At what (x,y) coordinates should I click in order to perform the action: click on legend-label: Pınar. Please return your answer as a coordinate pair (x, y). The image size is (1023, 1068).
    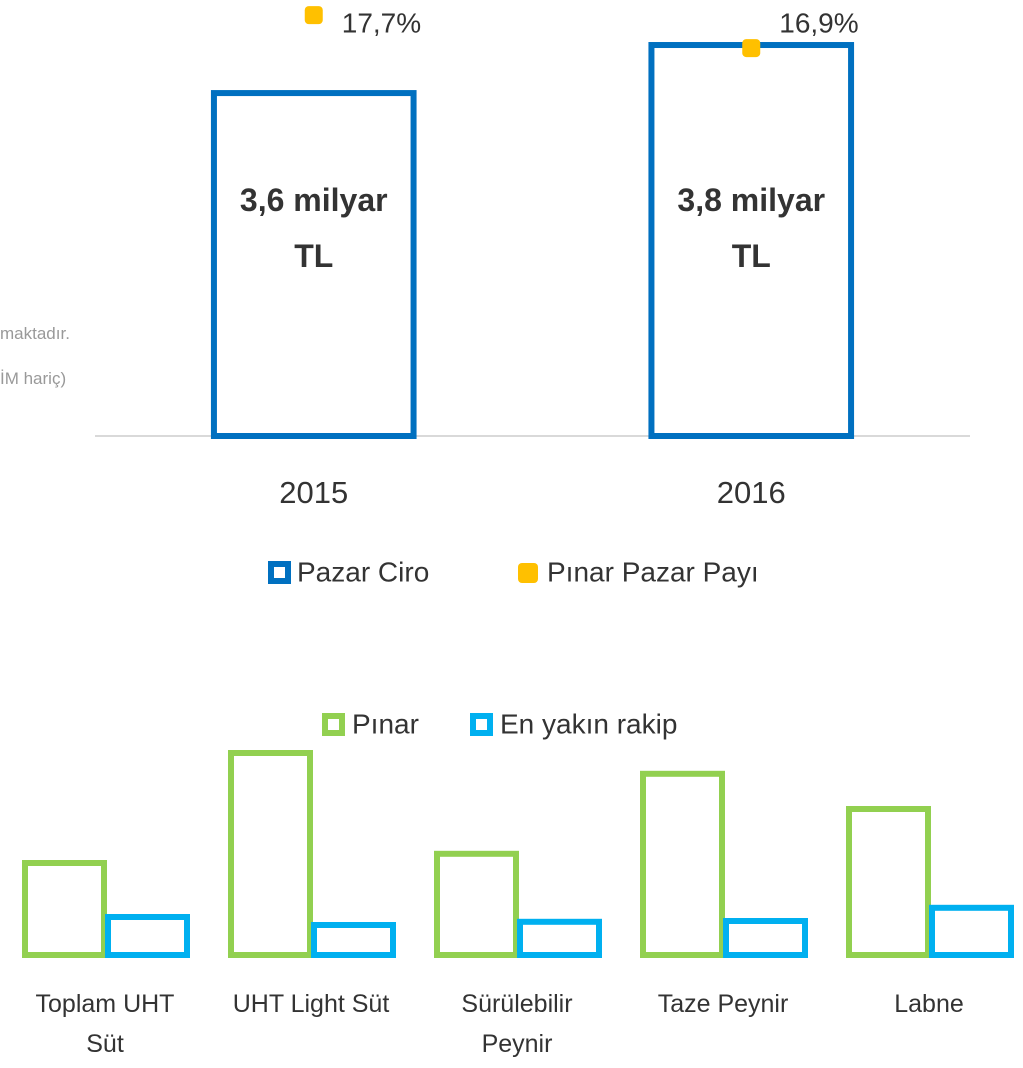
    Looking at the image, I should click on (385, 723).